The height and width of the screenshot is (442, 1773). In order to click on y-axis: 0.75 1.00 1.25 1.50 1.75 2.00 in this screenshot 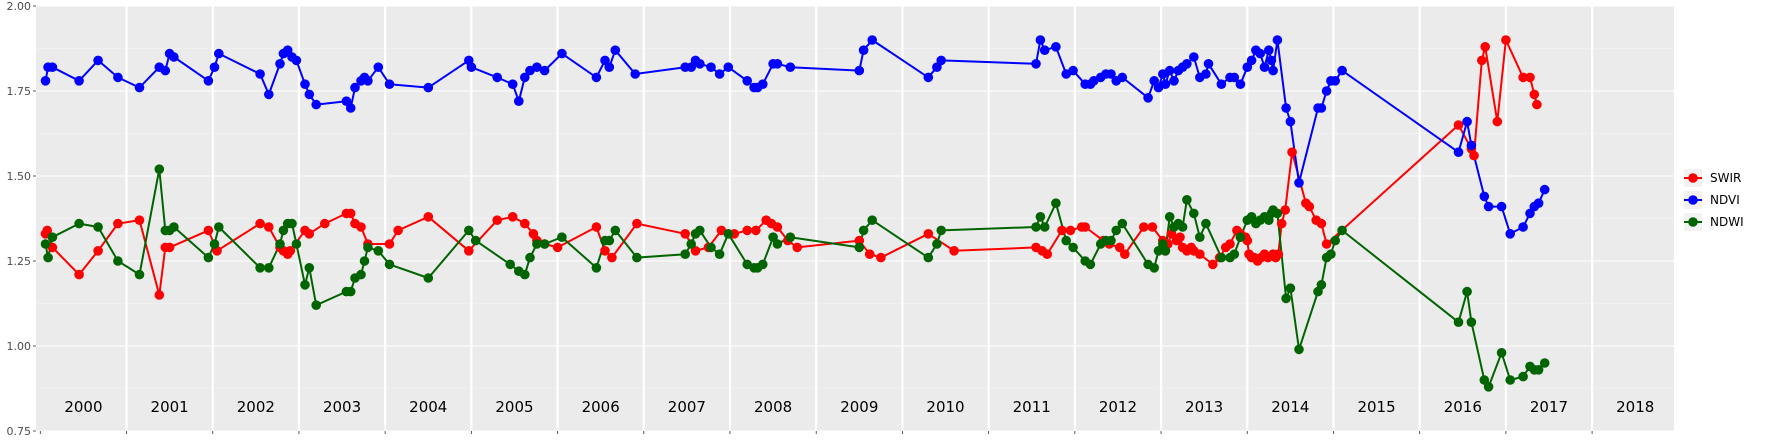, I will do `click(21, 219)`.